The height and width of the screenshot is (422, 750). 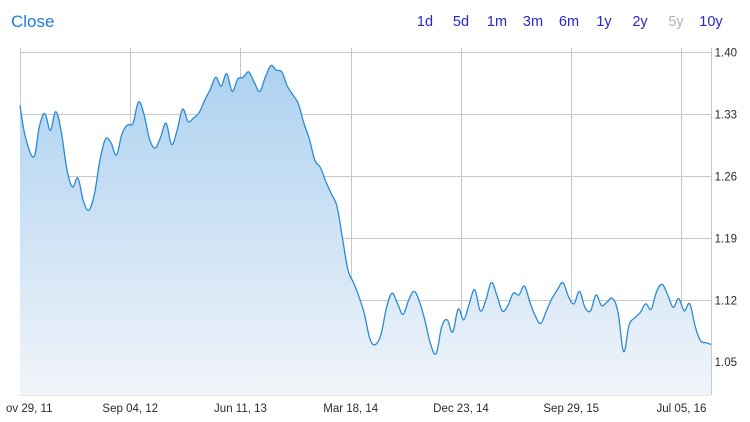 I want to click on close-title-button: Close, so click(x=33, y=21).